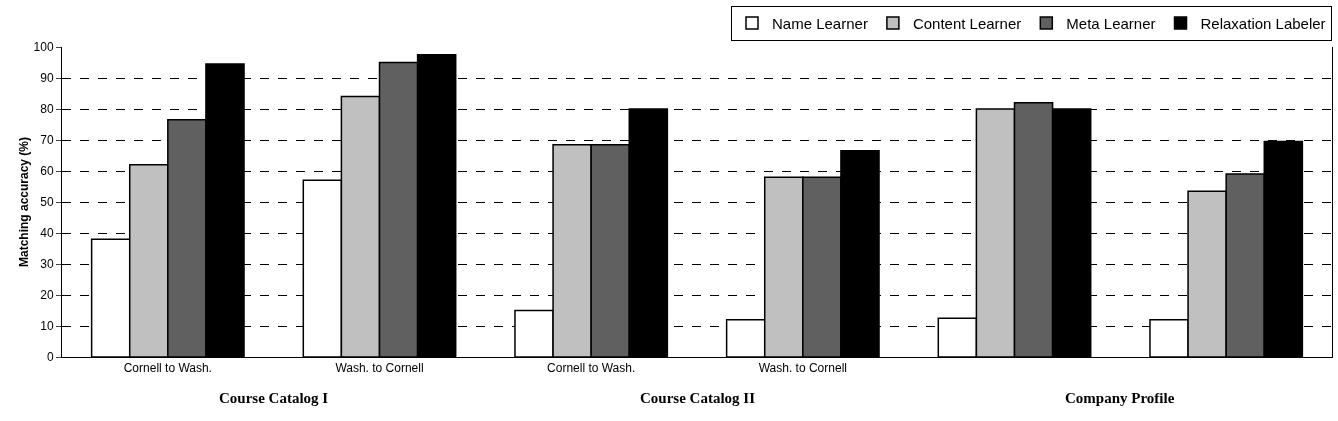 Image resolution: width=1338 pixels, height=421 pixels. What do you see at coordinates (1263, 23) in the screenshot?
I see `legend-label: Relaxation Labeler` at bounding box center [1263, 23].